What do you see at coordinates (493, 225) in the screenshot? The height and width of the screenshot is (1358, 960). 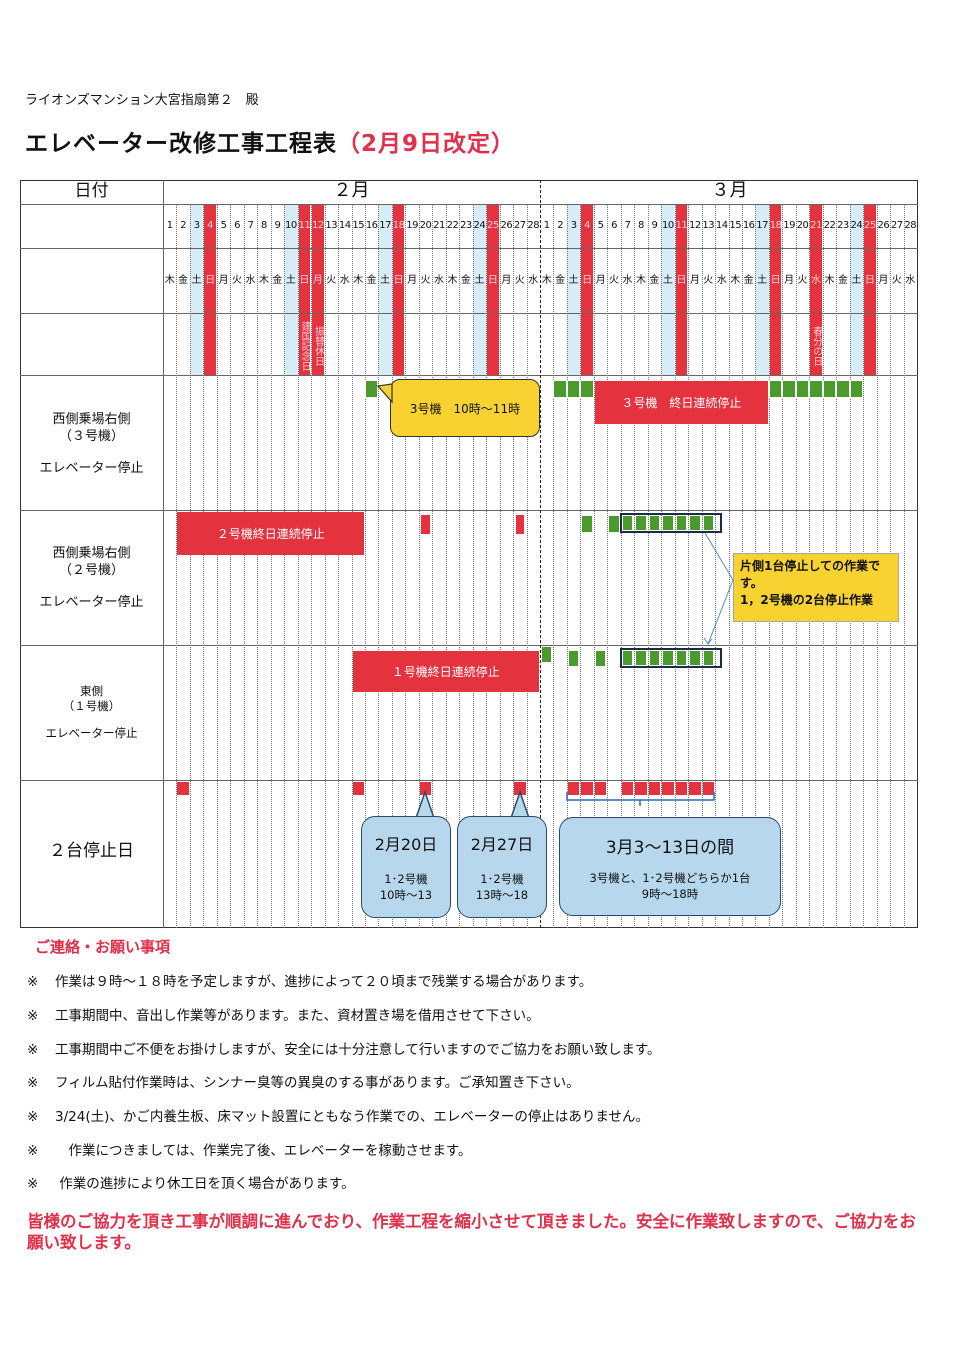 I see `day-number: 25` at bounding box center [493, 225].